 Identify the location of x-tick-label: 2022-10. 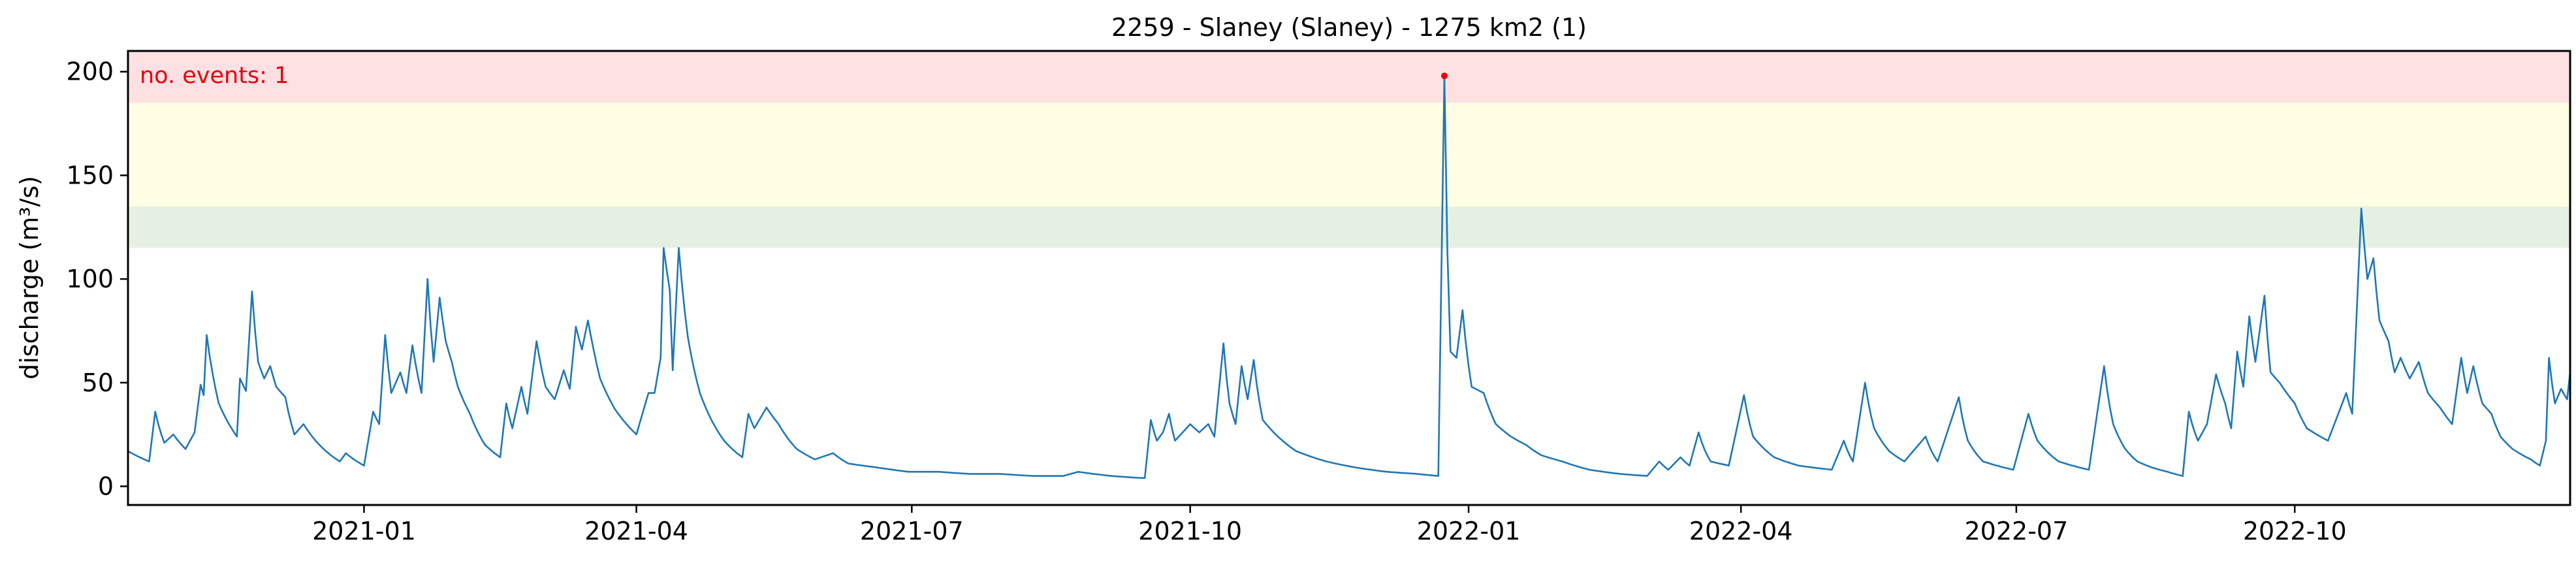
(2295, 531).